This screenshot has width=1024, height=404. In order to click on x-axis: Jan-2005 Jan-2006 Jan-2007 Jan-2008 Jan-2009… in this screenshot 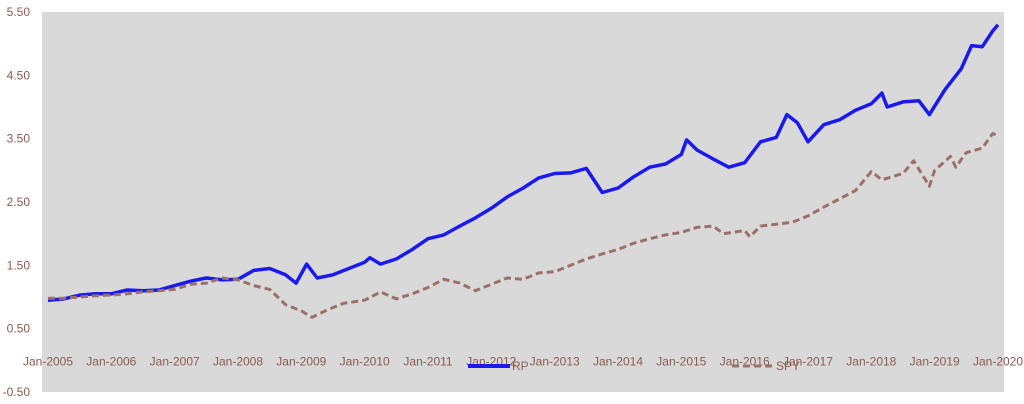, I will do `click(523, 361)`.